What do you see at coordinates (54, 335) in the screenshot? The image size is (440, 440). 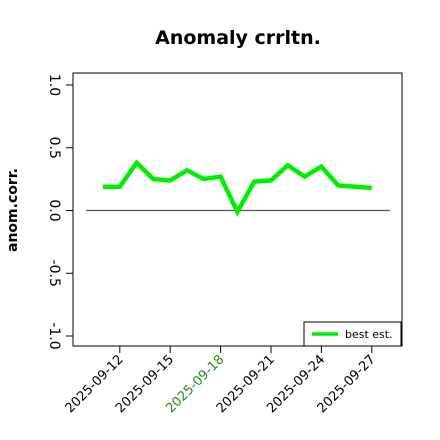 I see `y-tick-label: -1.0` at bounding box center [54, 335].